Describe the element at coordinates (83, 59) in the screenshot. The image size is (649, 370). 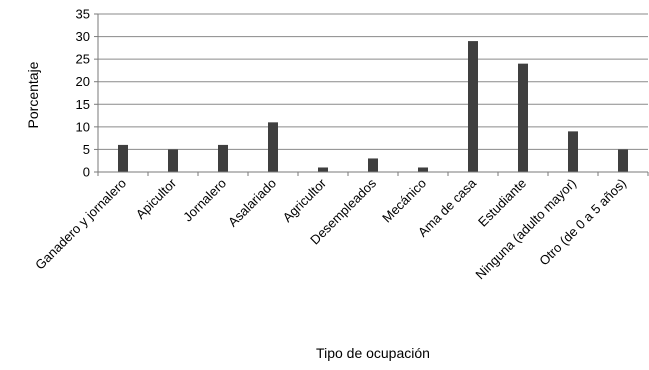
I see `y-tick-label: 25` at that location.